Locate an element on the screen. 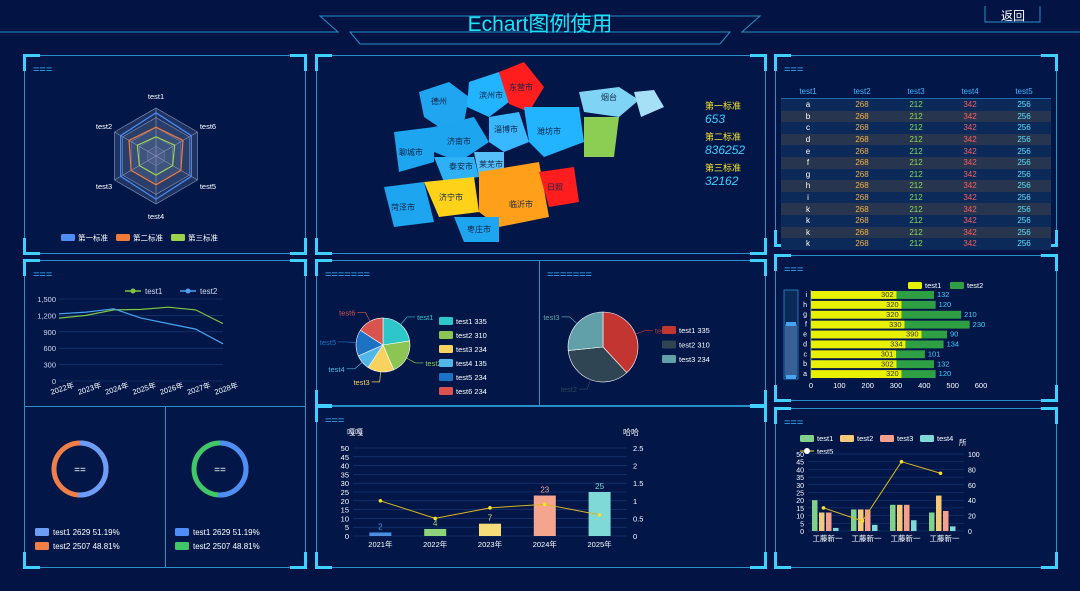 This screenshot has height=591, width=1080. table-row: d 268 212 342 256 is located at coordinates (916, 139).